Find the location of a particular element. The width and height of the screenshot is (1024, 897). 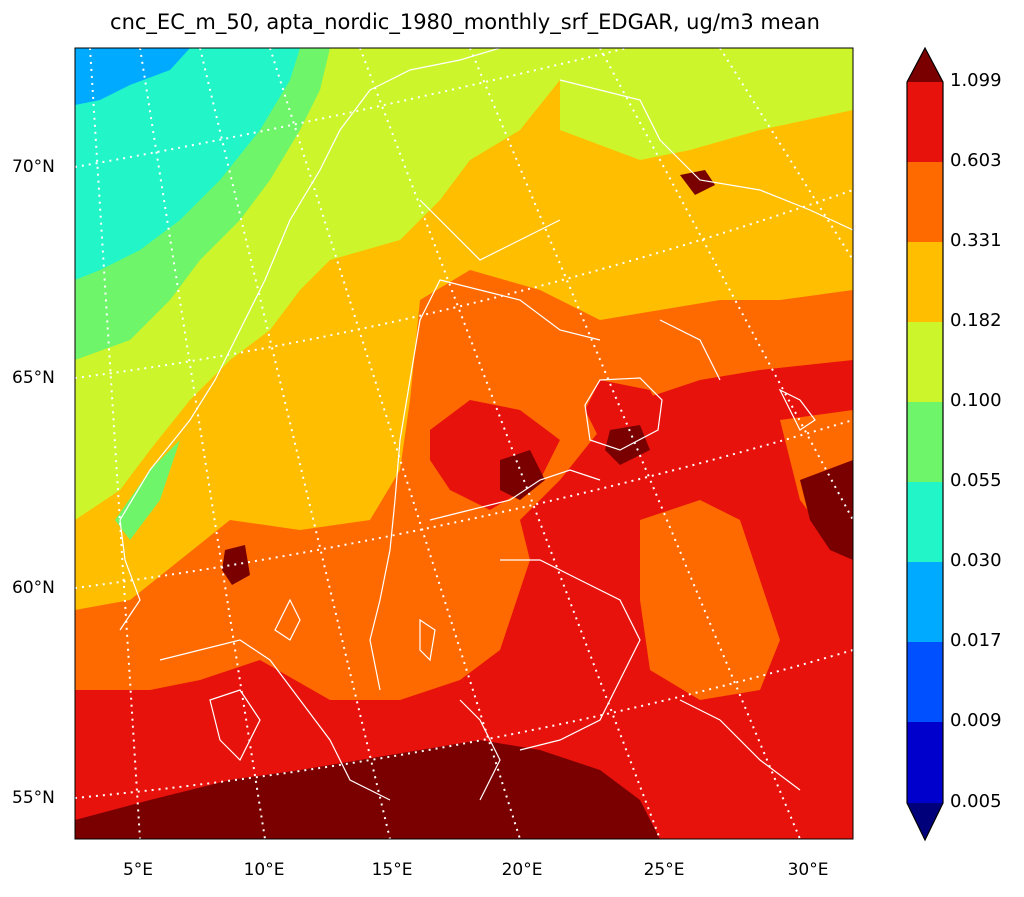

colorbar-label-7: 0.030 is located at coordinates (976, 560).